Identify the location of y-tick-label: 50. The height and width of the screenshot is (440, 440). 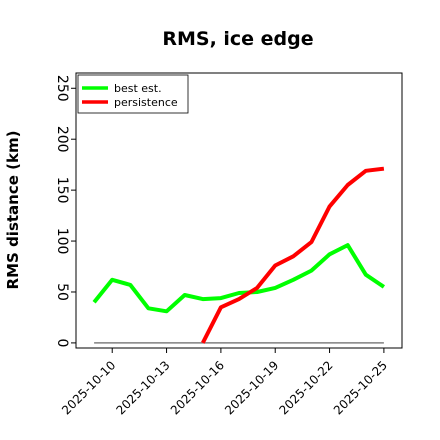
(62, 292).